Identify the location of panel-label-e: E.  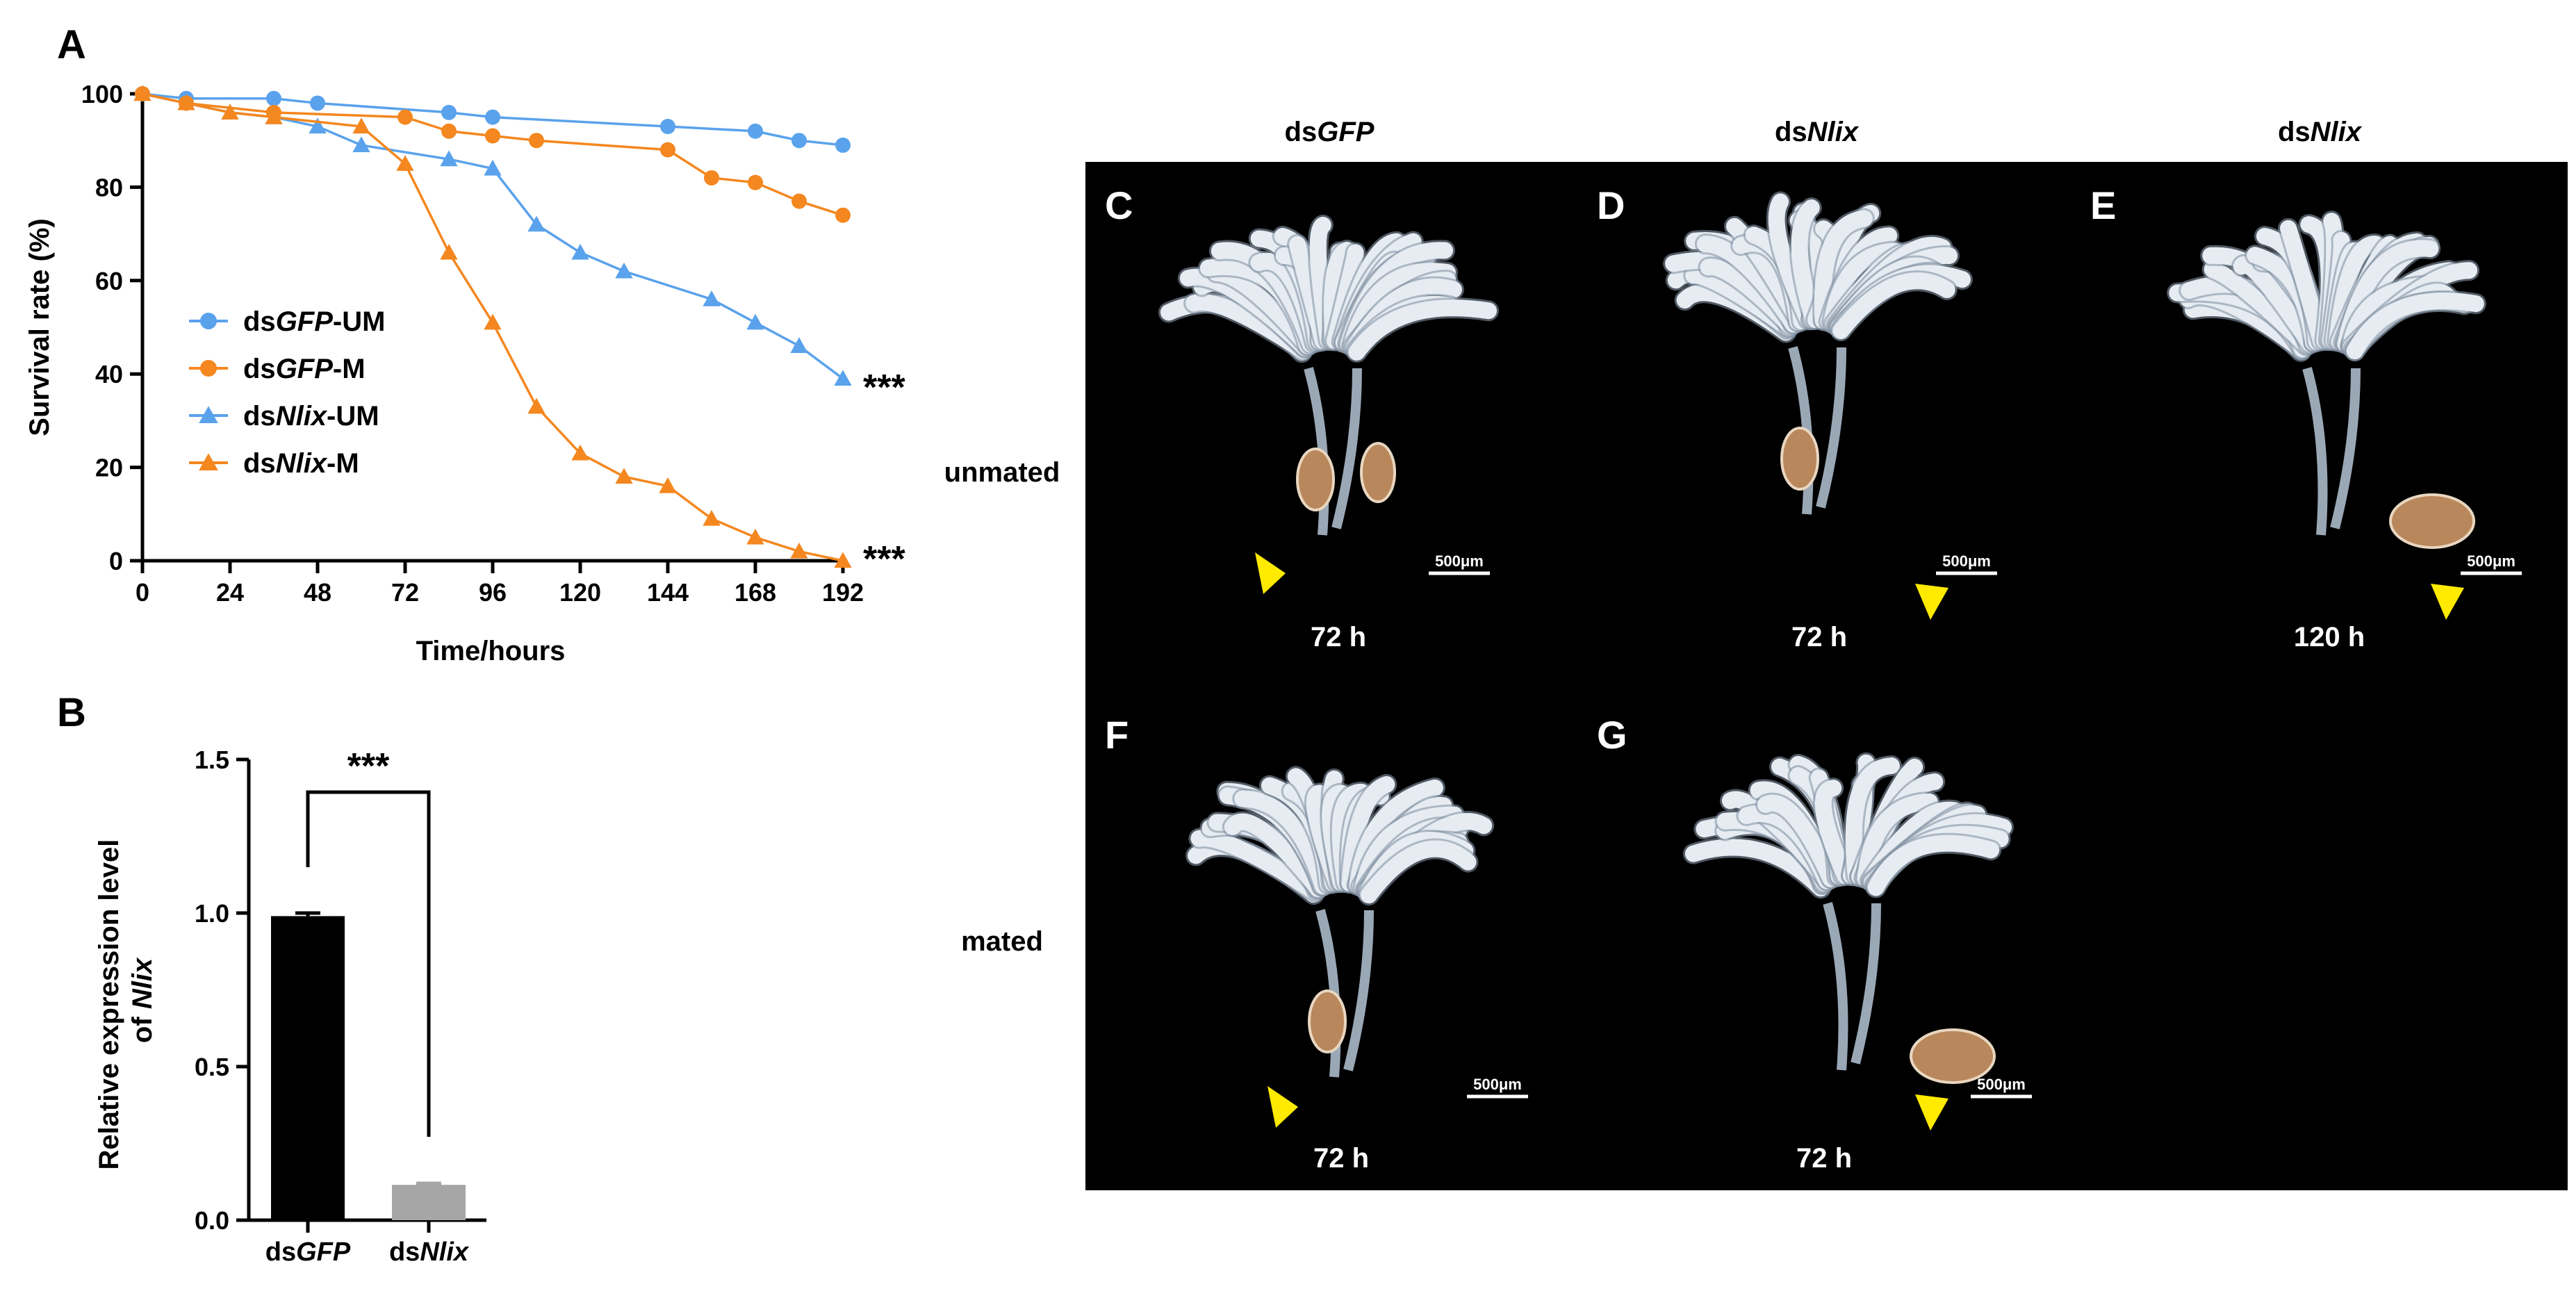
(2103, 205).